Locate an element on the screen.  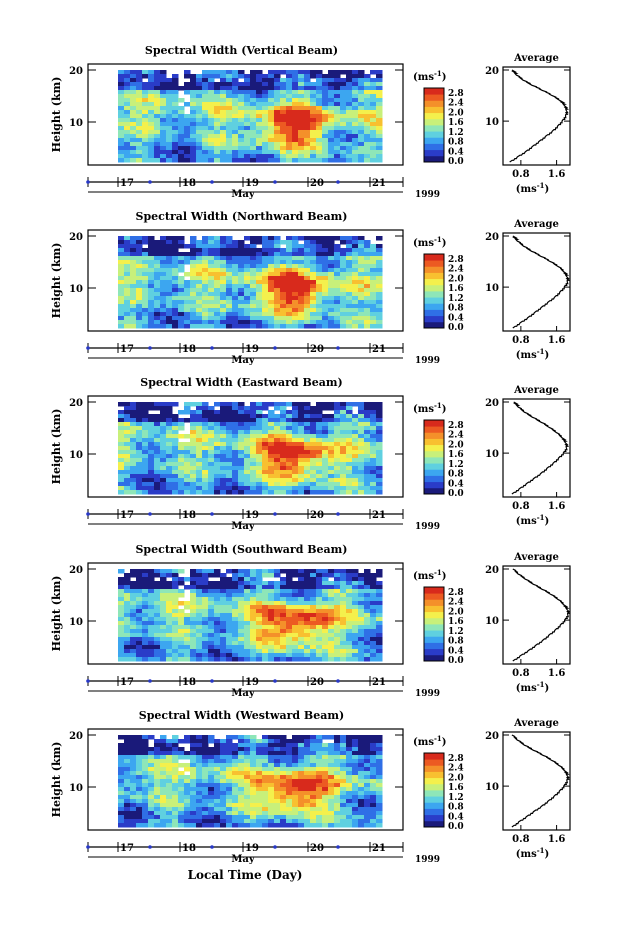
colorbar-tick-label: 0.0 is located at coordinates (456, 328).